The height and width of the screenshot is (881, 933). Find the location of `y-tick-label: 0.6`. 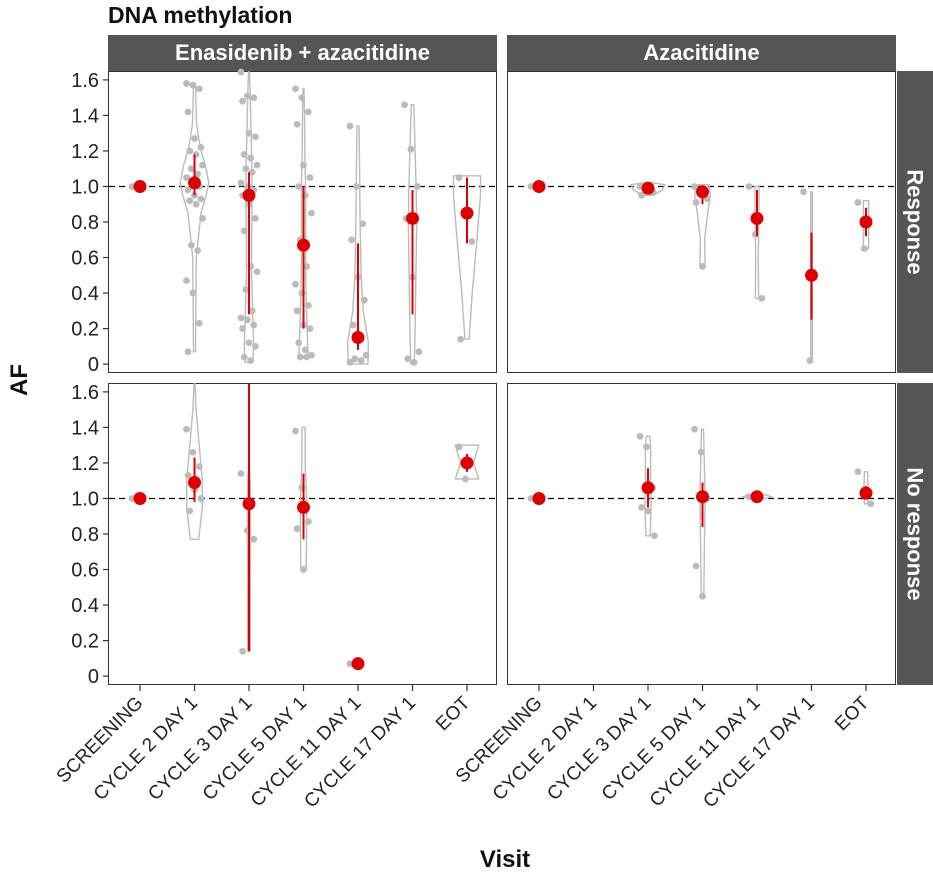

y-tick-label: 0.6 is located at coordinates (85, 571).